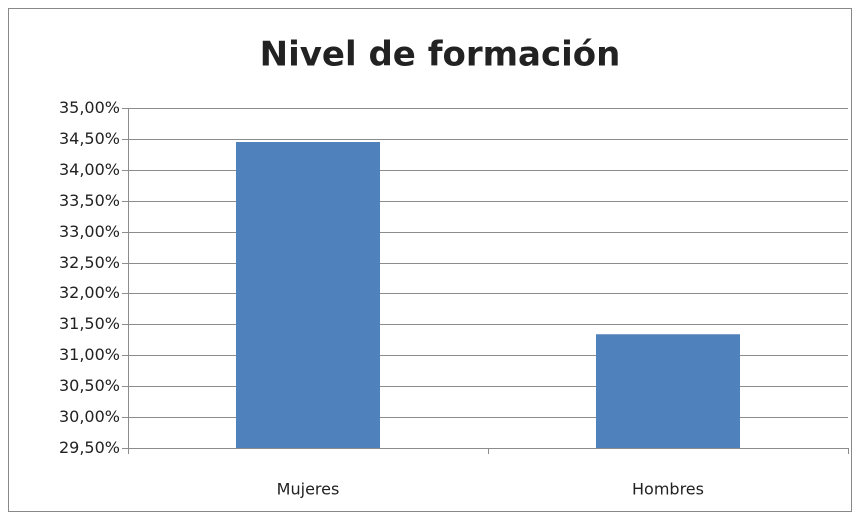  I want to click on x-tick-label: Hombres, so click(668, 489).